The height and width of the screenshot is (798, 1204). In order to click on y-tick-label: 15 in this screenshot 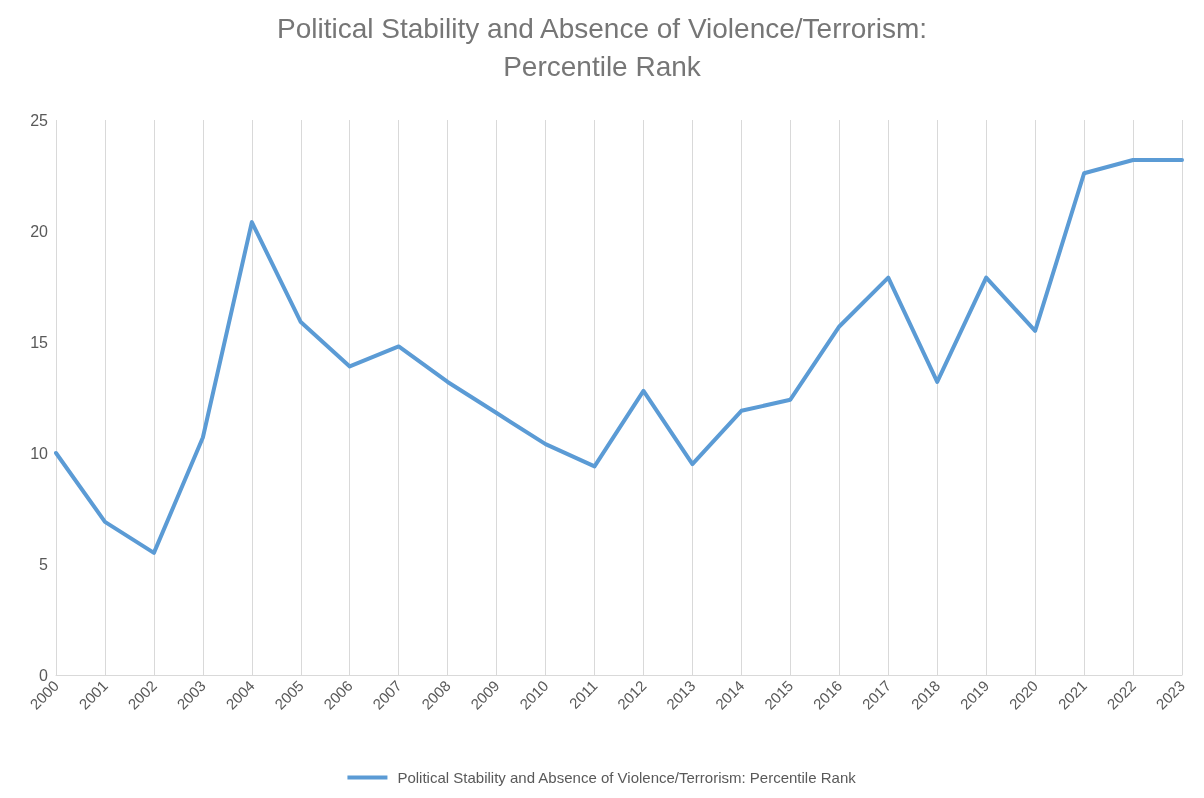, I will do `click(39, 342)`.